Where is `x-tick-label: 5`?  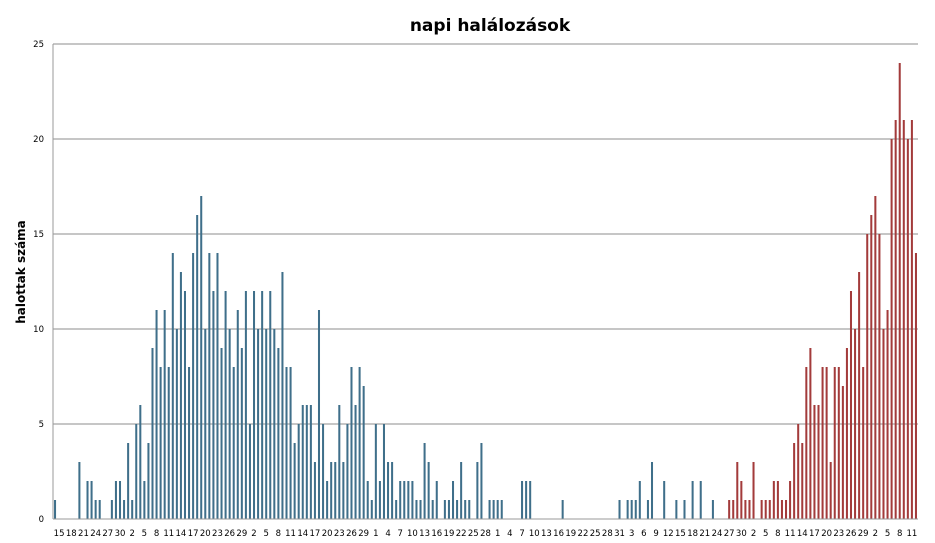 x-tick-label: 5 is located at coordinates (265, 534).